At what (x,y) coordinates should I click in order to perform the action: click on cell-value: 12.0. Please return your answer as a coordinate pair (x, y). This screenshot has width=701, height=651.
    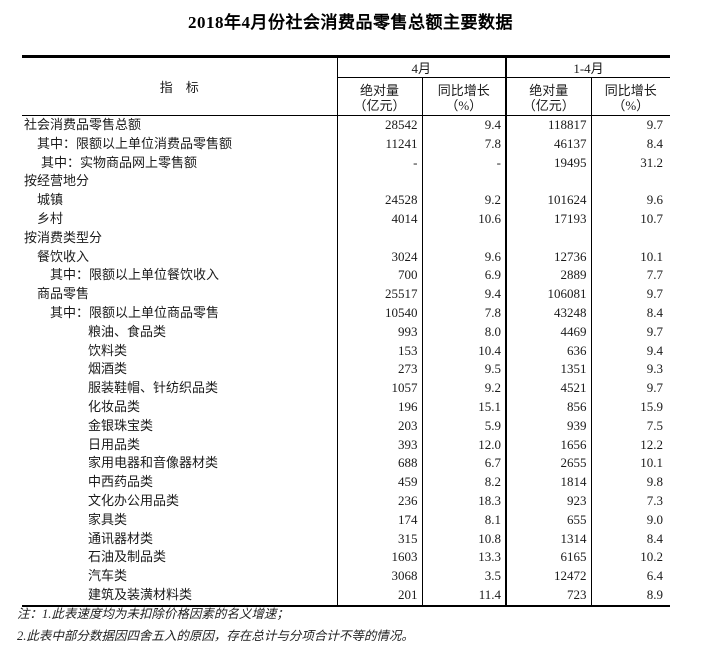
    Looking at the image, I should click on (465, 445).